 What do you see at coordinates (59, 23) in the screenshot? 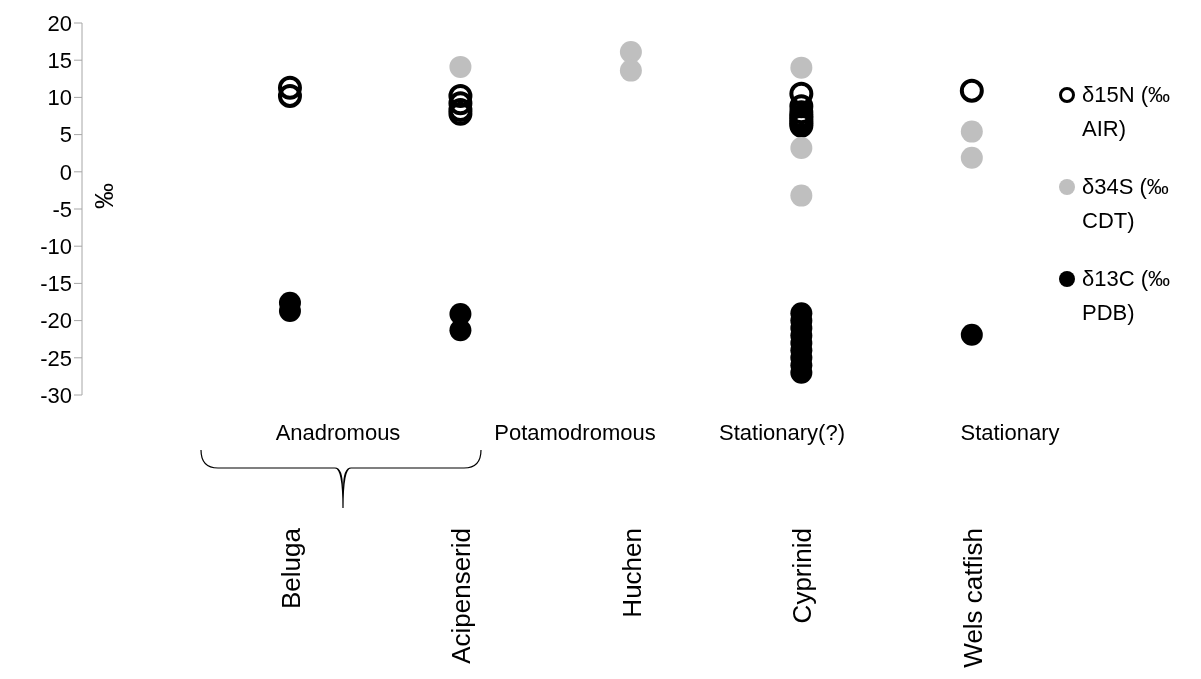
I see `y-tick-label: 20` at bounding box center [59, 23].